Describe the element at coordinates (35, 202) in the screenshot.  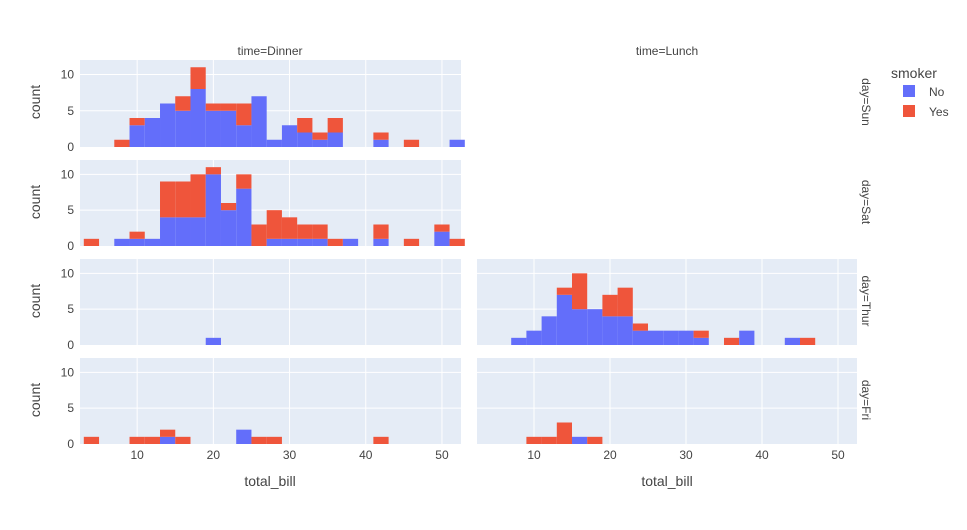
I see `y-axis-label-sat: count` at that location.